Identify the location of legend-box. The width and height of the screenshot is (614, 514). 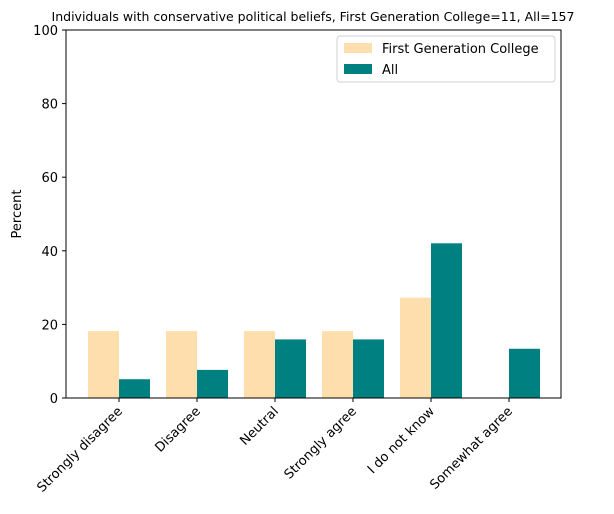
(446, 59).